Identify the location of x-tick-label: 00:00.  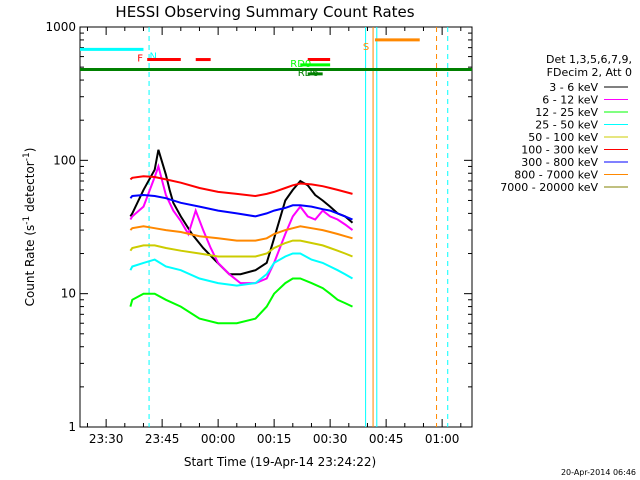
(218, 439).